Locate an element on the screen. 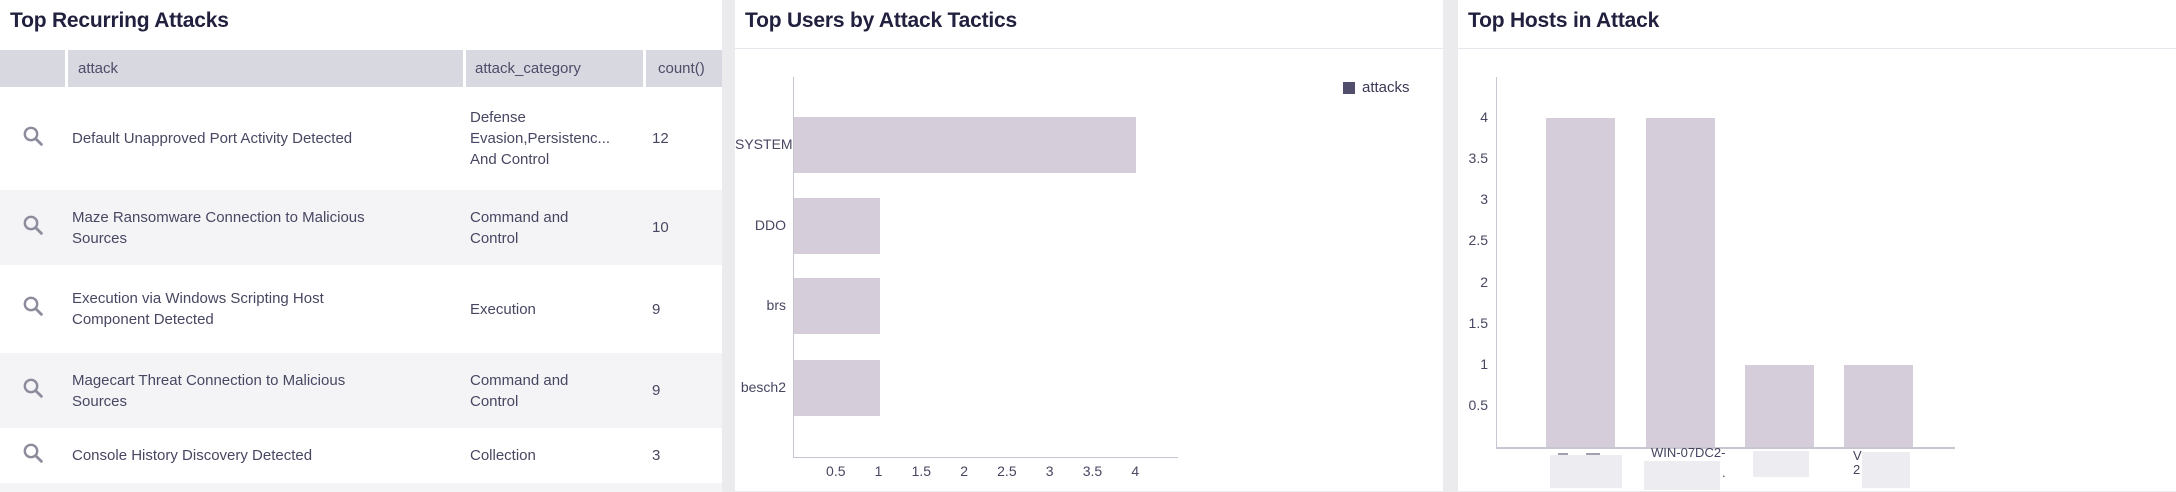  table-header-icon-spacer is located at coordinates (32, 68).